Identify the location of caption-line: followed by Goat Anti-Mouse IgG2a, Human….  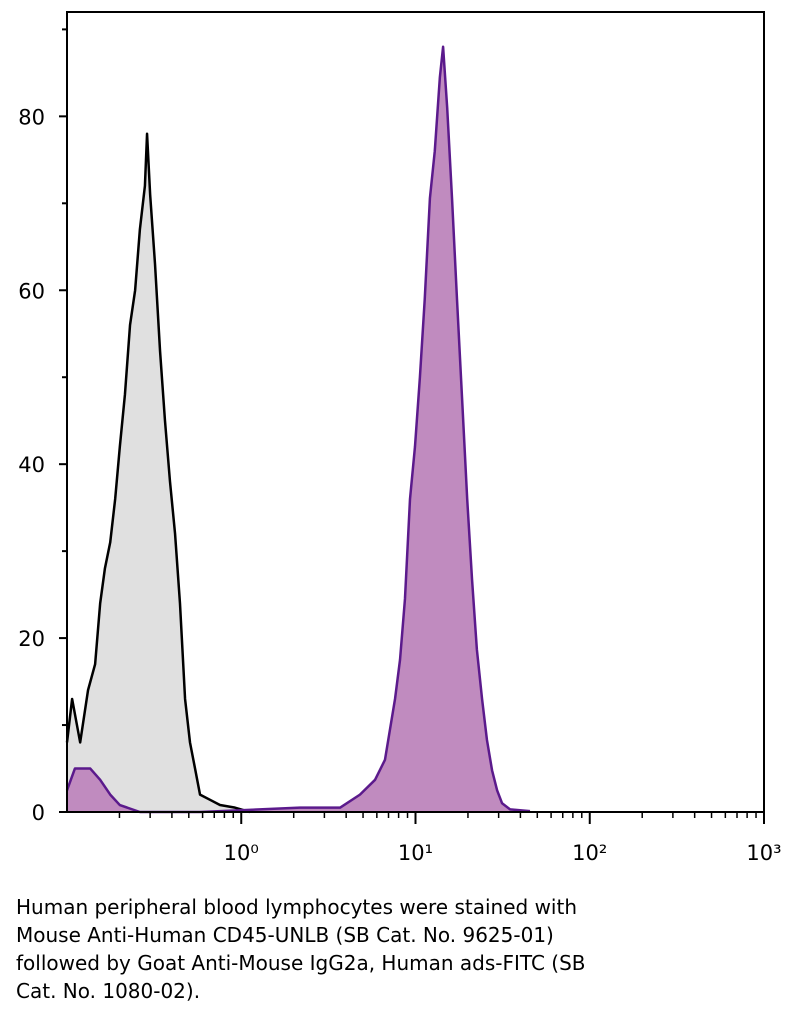
(301, 963).